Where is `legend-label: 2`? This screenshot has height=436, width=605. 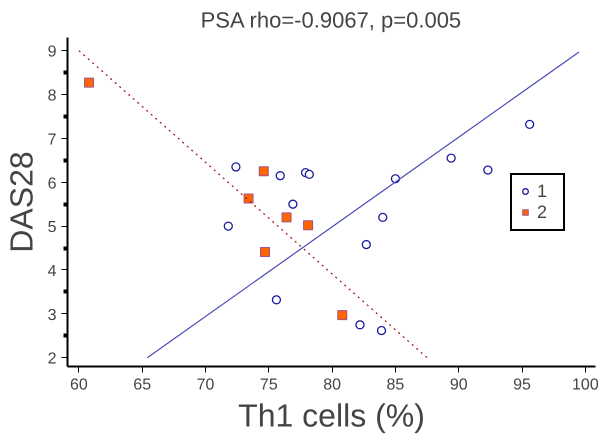
legend-label: 2 is located at coordinates (542, 212).